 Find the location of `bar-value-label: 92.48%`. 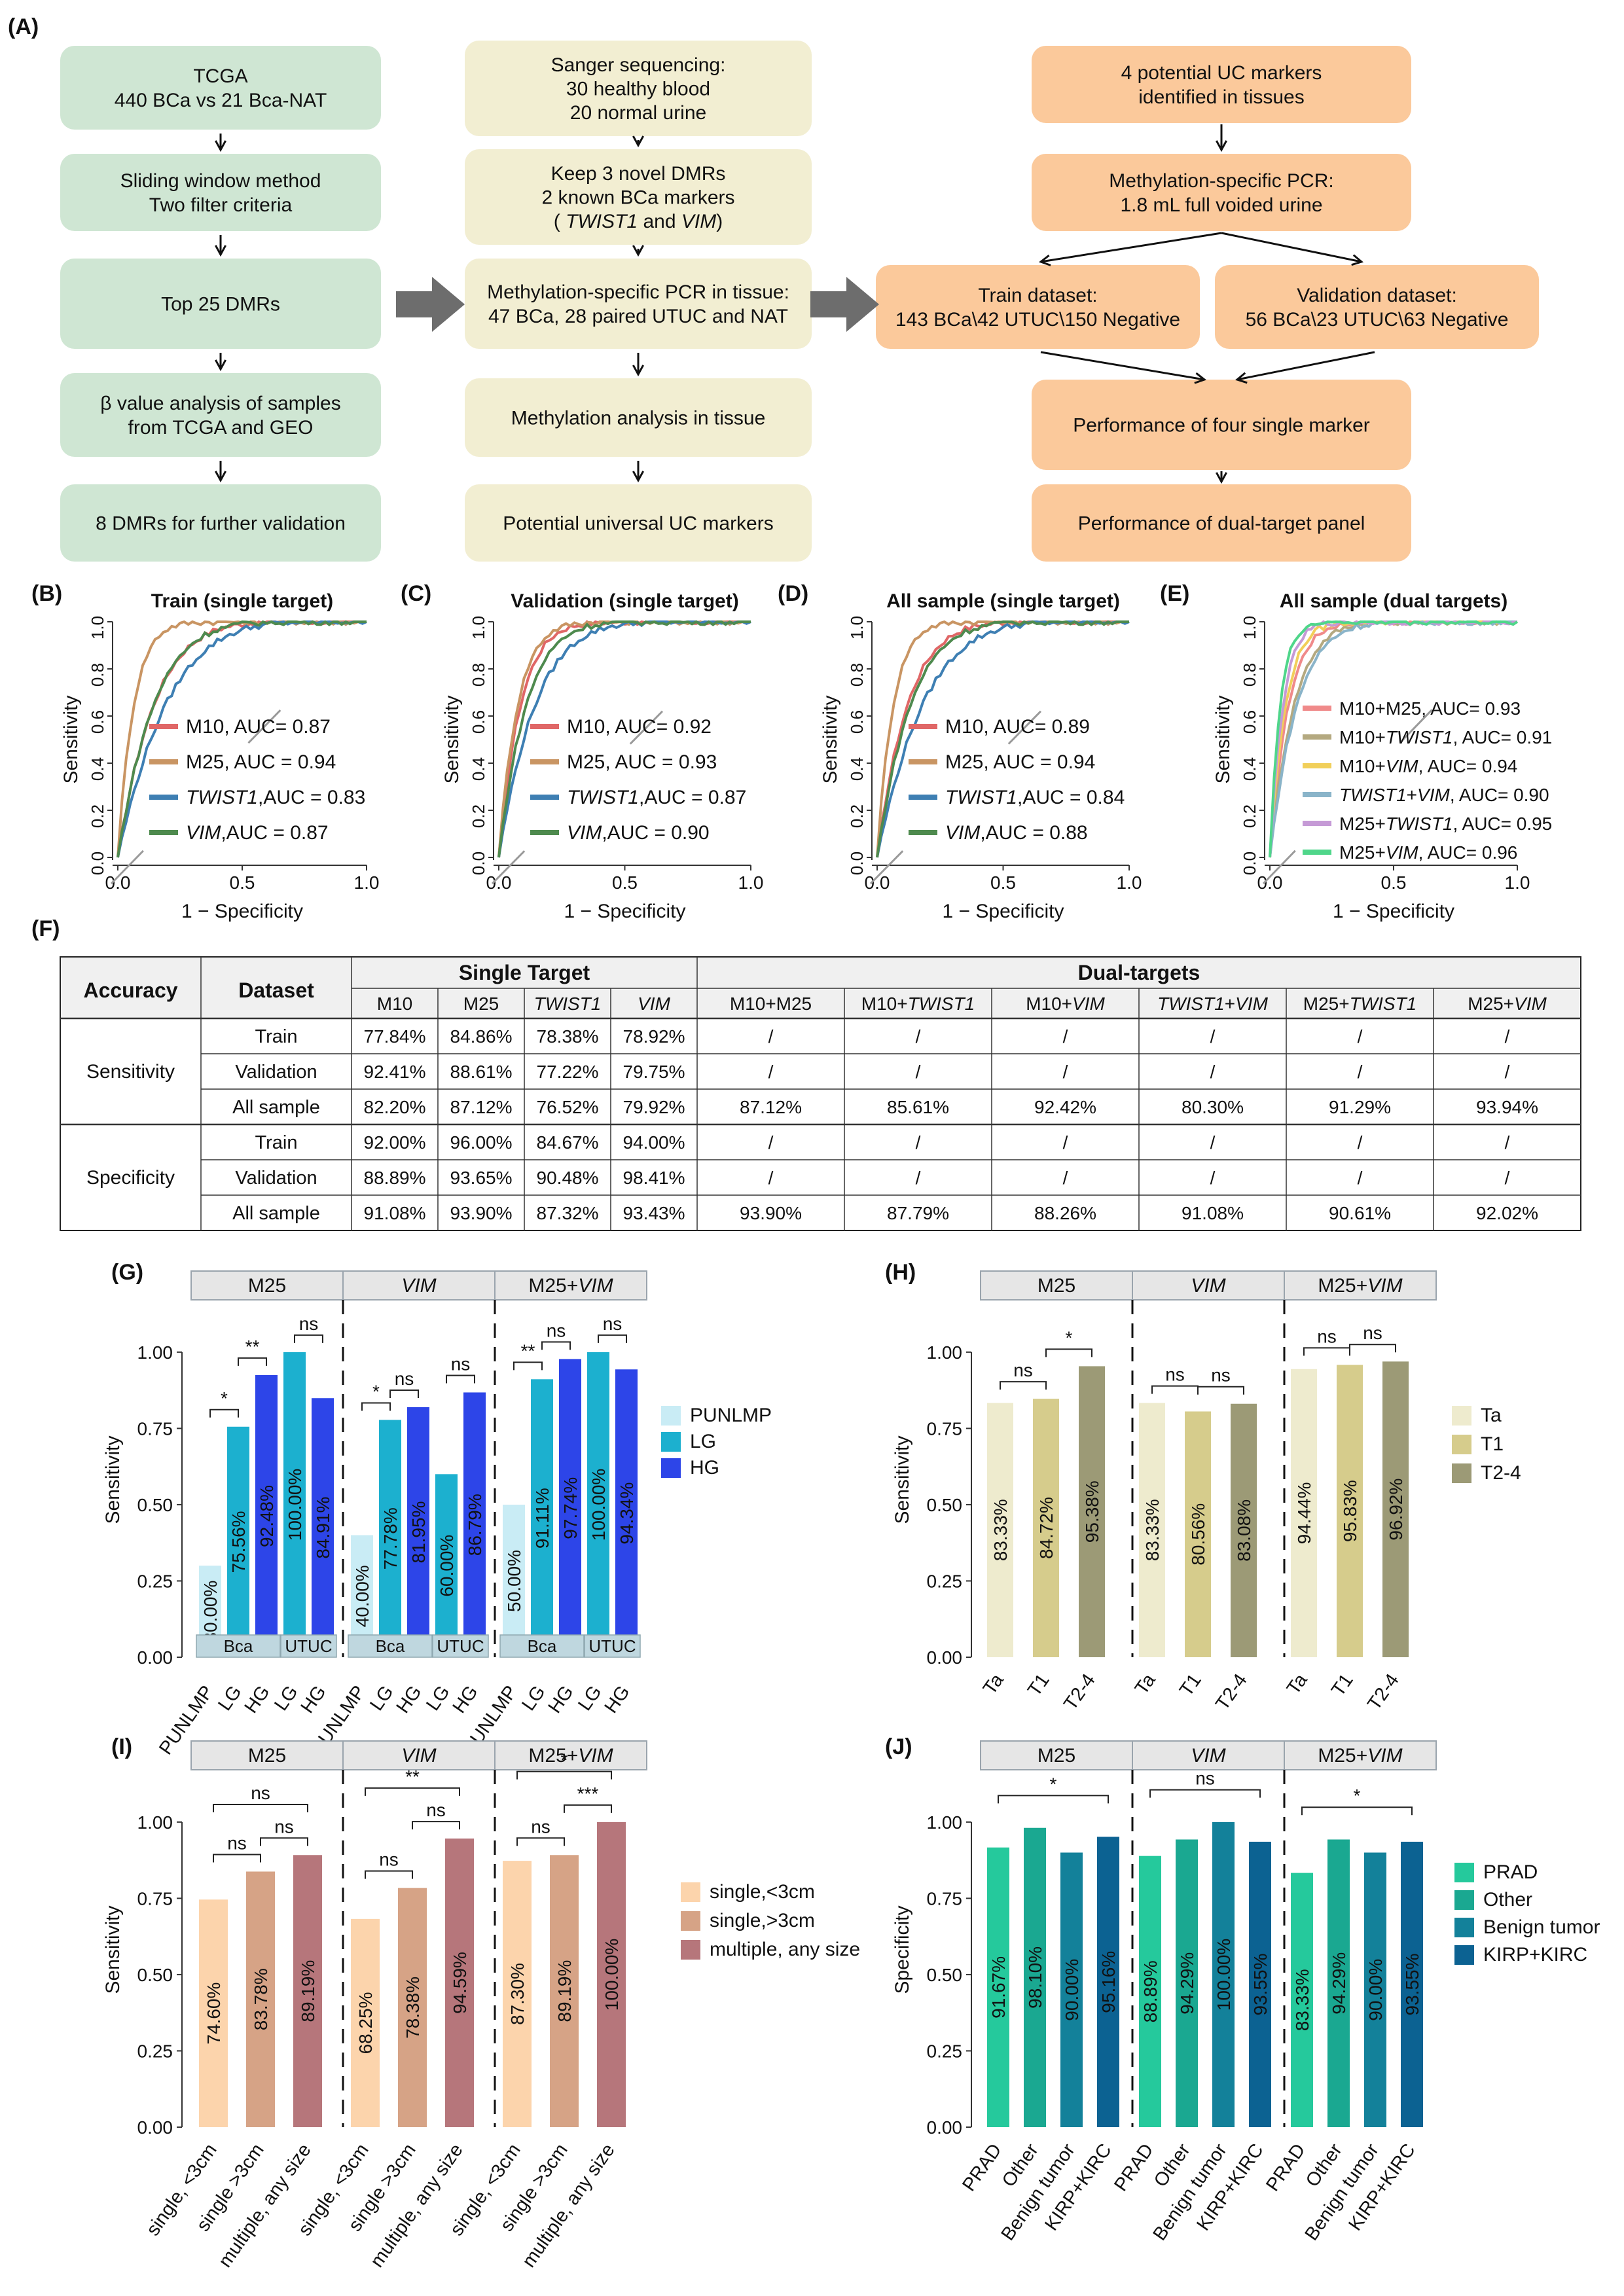

bar-value-label: 92.48% is located at coordinates (267, 1516).